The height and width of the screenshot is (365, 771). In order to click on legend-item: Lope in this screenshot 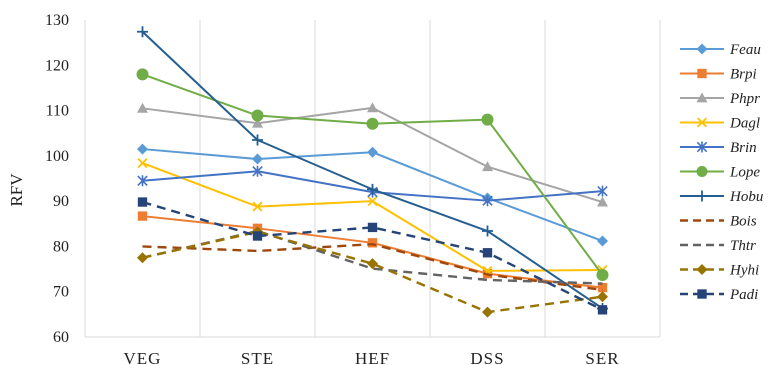, I will do `click(720, 173)`.